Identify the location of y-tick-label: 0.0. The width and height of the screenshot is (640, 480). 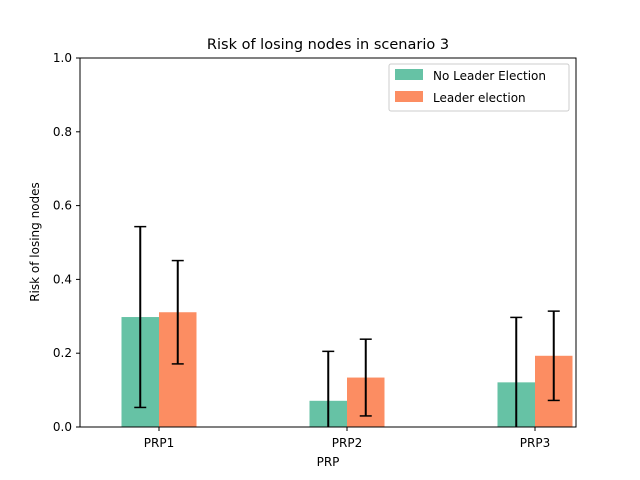
(62, 427).